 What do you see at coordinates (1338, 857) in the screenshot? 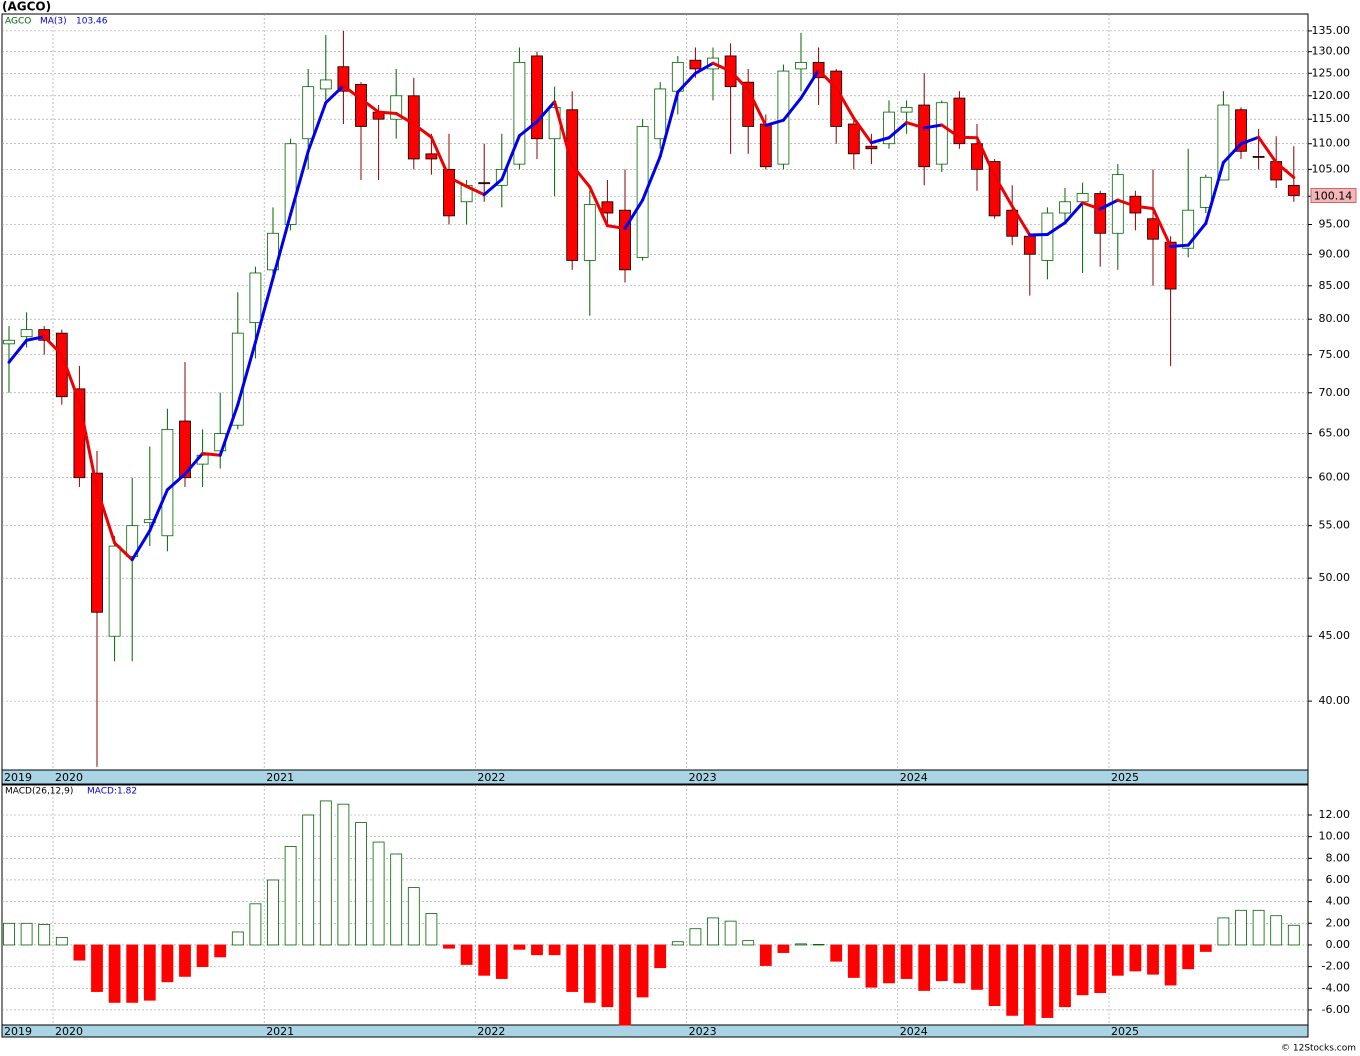
I see `y-tick-label: 8.00` at bounding box center [1338, 857].